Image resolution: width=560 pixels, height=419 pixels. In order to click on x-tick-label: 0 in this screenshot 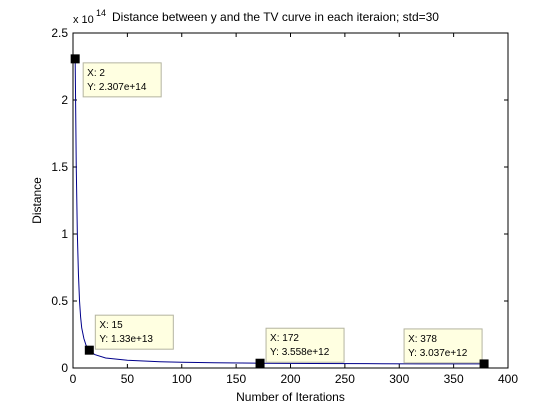, I will do `click(73, 379)`.